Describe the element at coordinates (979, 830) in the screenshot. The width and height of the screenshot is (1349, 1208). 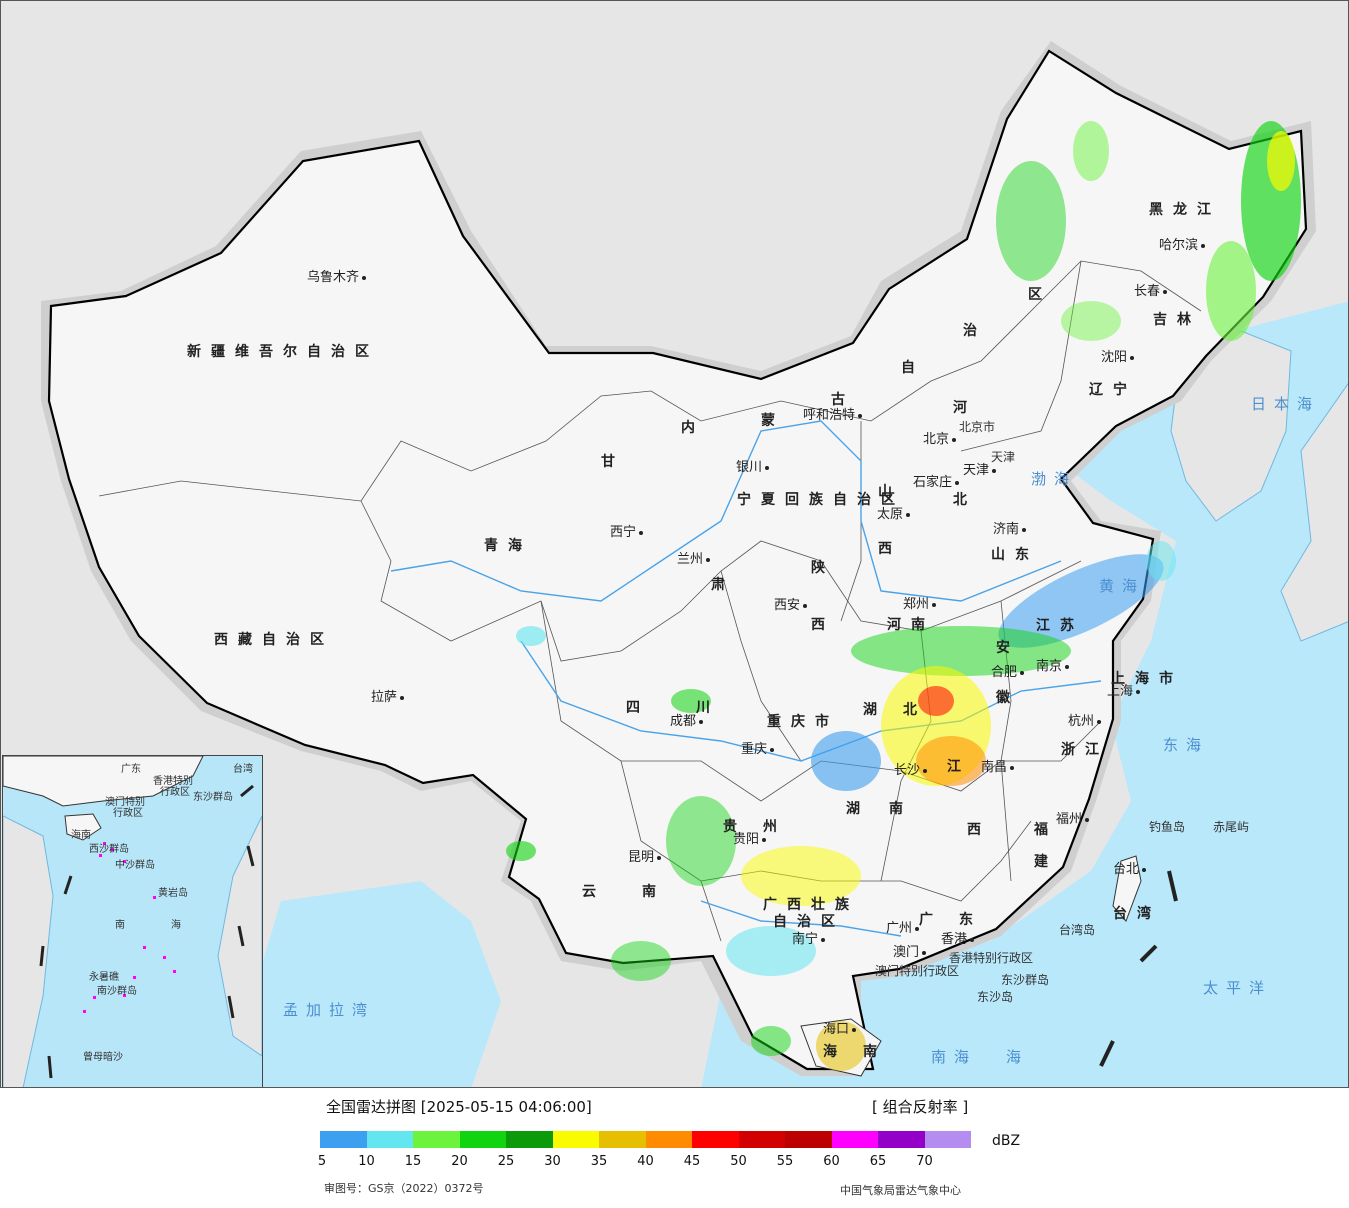
I see `province-label: 西` at that location.